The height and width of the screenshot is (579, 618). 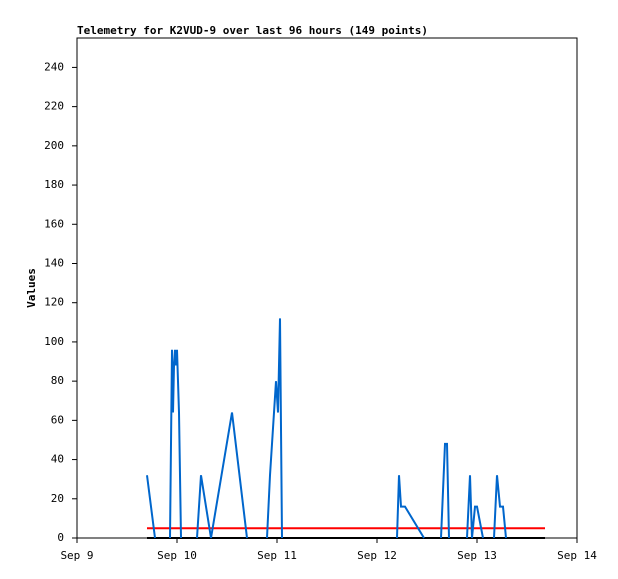 I want to click on y-tick-label: 120, so click(x=54, y=302).